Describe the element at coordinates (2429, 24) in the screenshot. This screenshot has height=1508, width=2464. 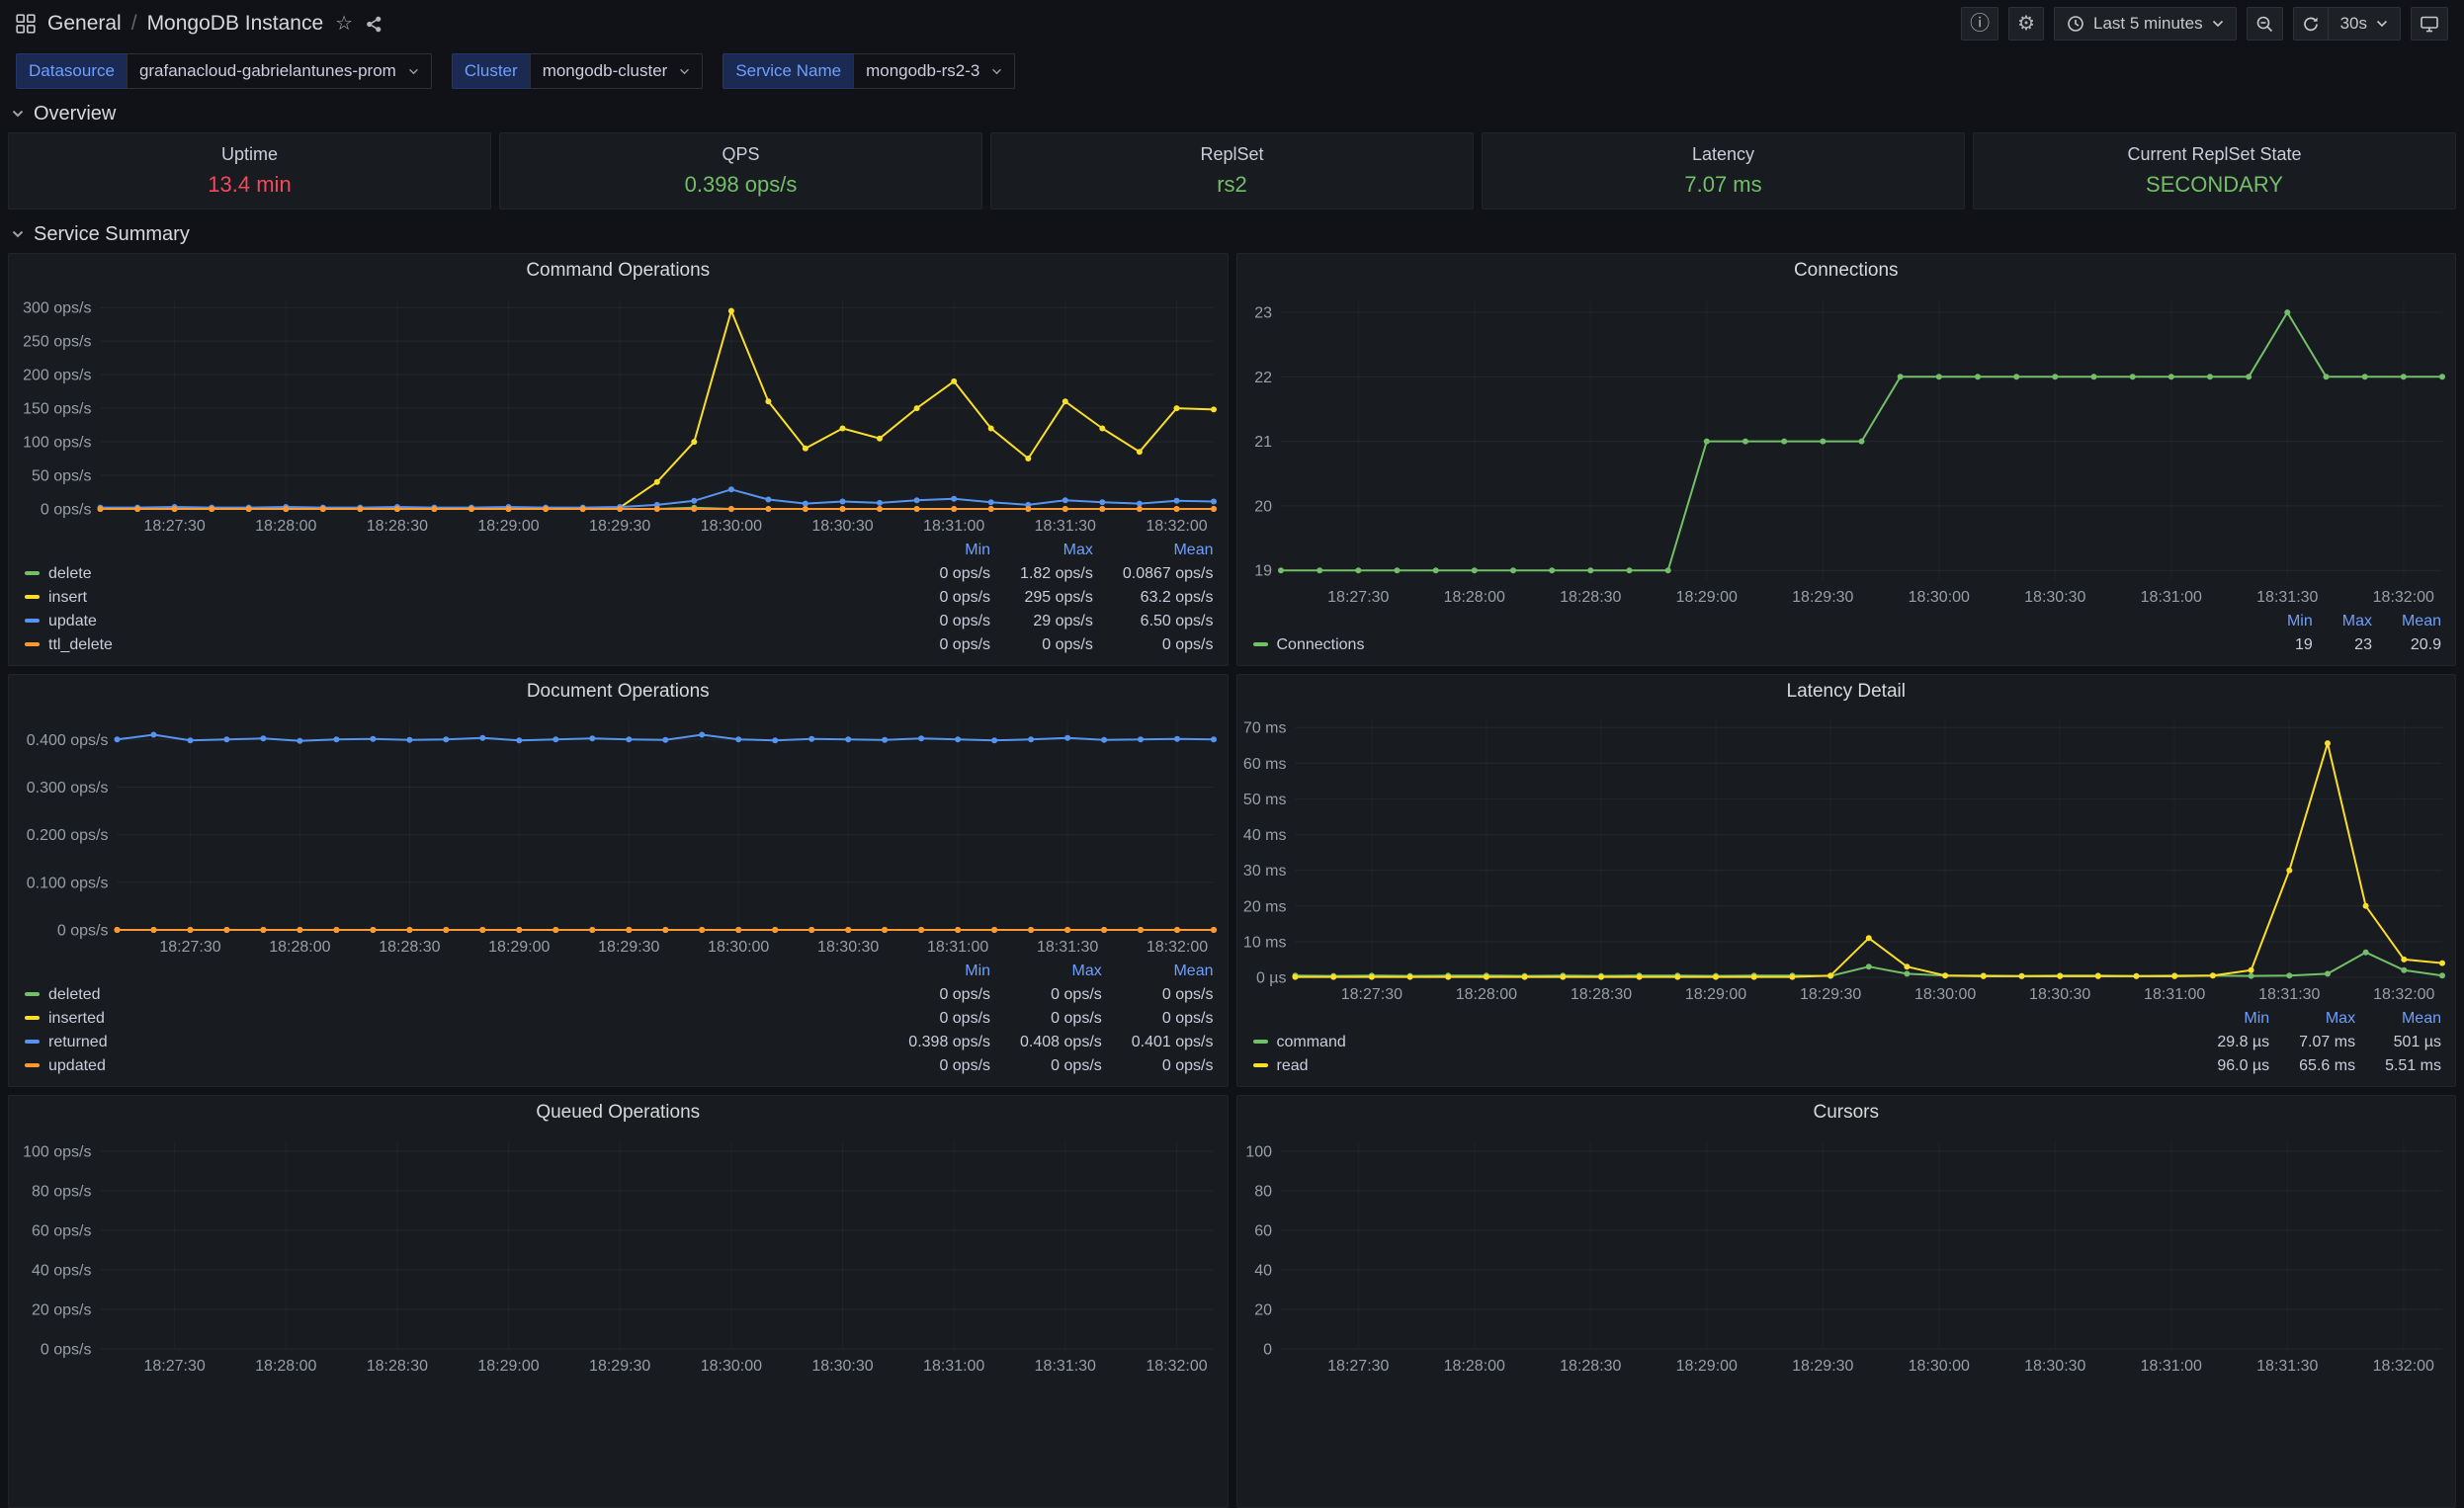
I see `tv-kiosk-button` at that location.